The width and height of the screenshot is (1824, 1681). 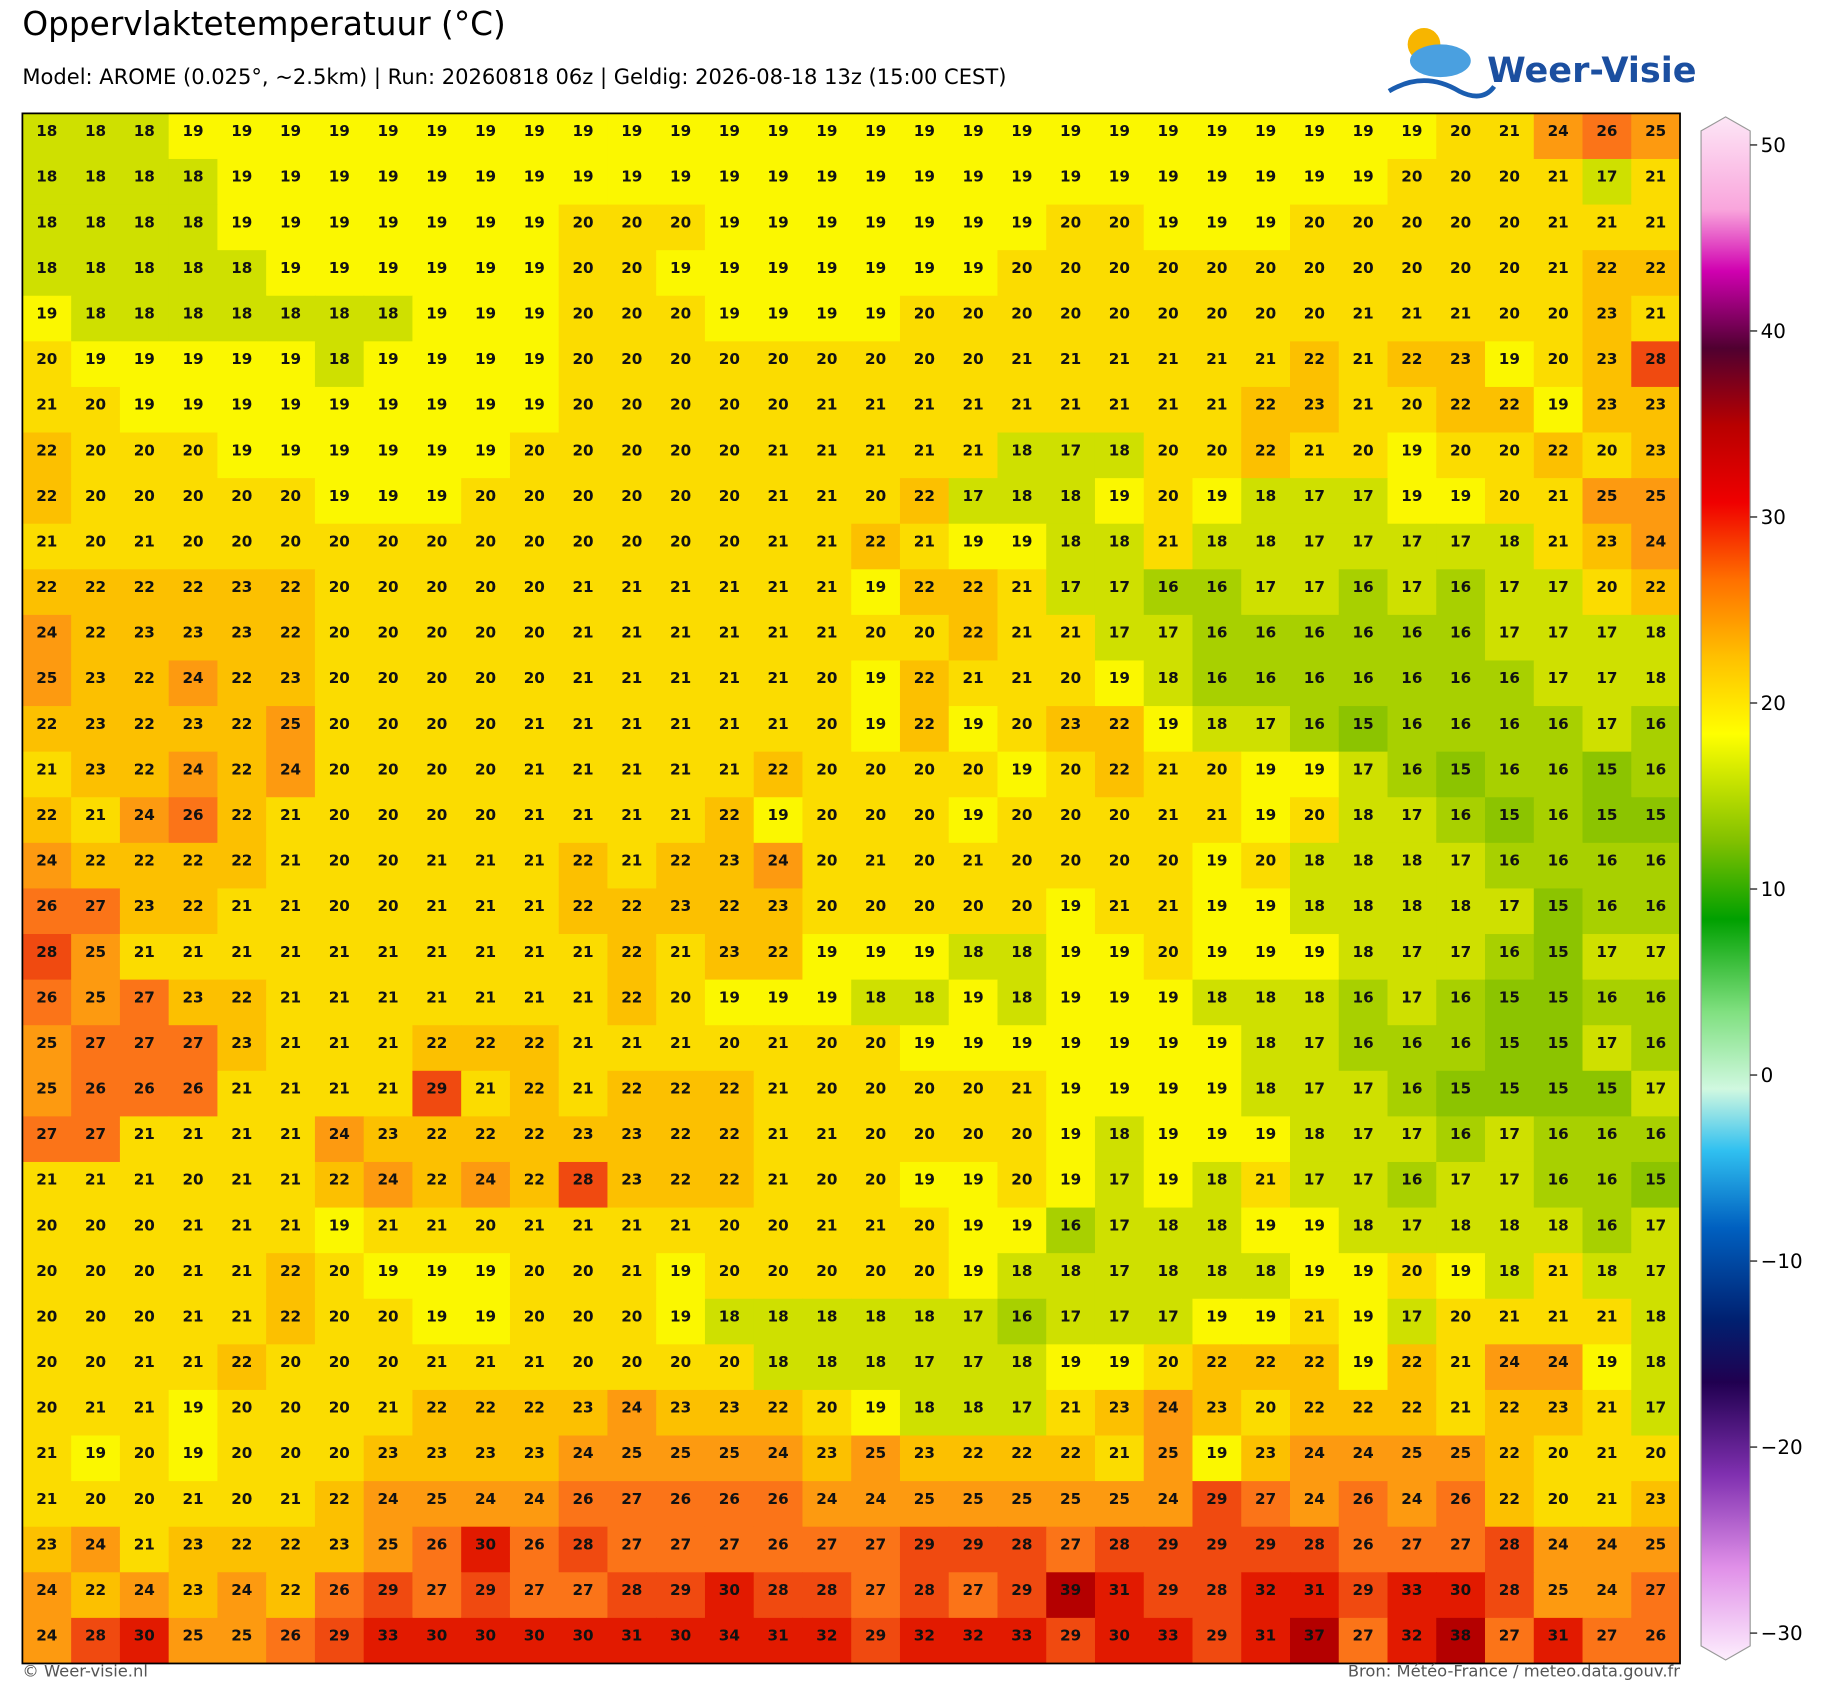 I want to click on temp-label: 27, so click(x=875, y=1590).